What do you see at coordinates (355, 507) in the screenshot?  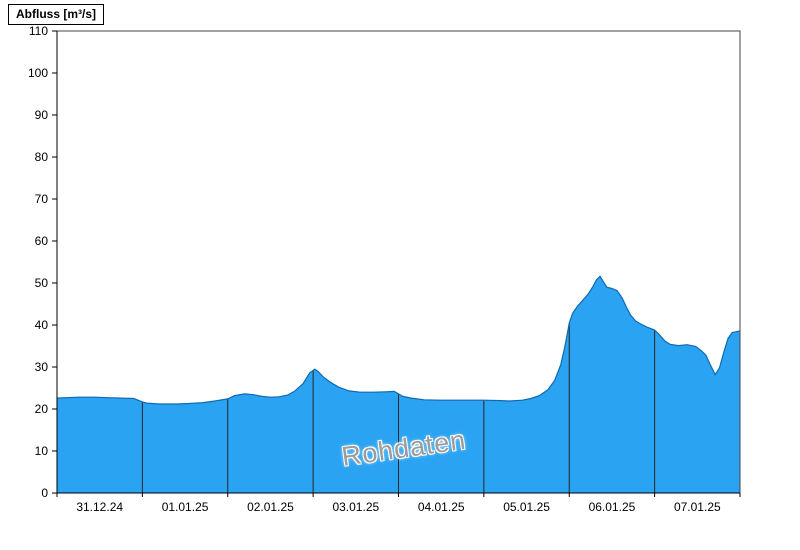 I see `x-day-label: 03.01.25` at bounding box center [355, 507].